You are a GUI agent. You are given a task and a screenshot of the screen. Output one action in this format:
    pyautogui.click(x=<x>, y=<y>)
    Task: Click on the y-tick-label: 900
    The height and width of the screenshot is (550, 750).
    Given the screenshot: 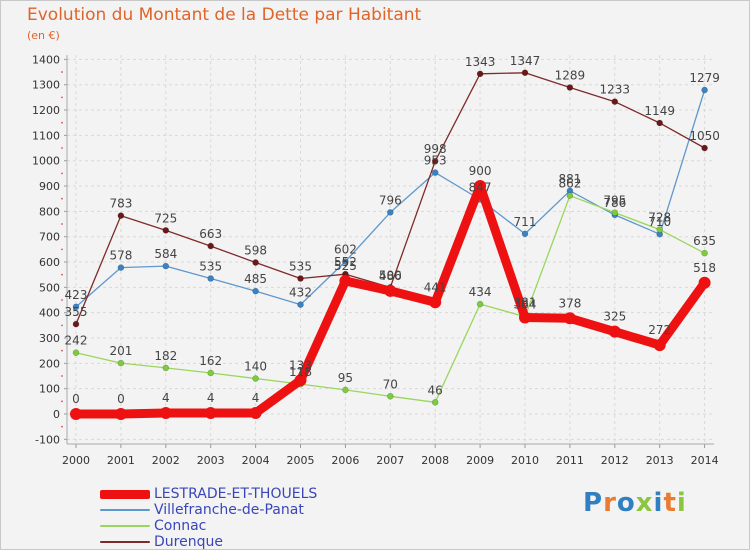 What is the action you would take?
    pyautogui.click(x=49, y=186)
    